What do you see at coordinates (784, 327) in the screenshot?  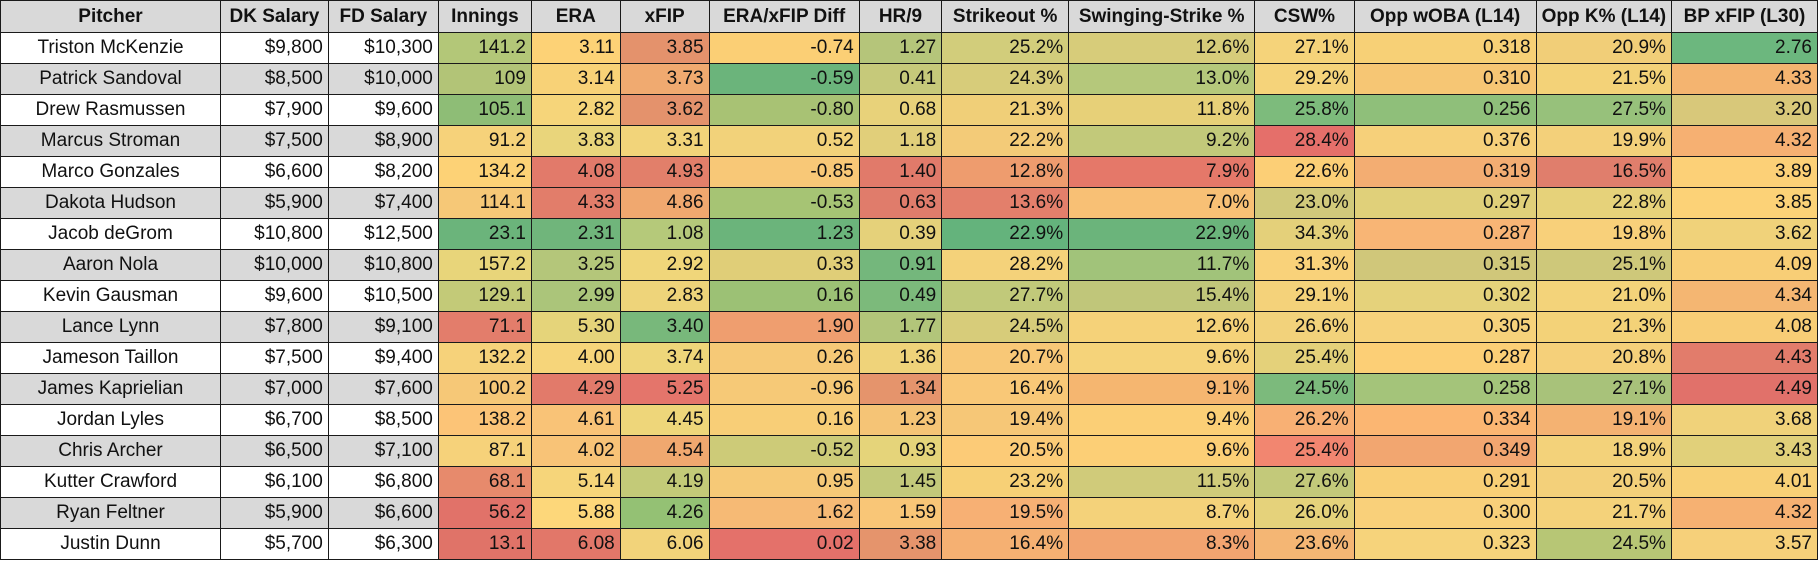 I see `stat-cell: 1.90` at bounding box center [784, 327].